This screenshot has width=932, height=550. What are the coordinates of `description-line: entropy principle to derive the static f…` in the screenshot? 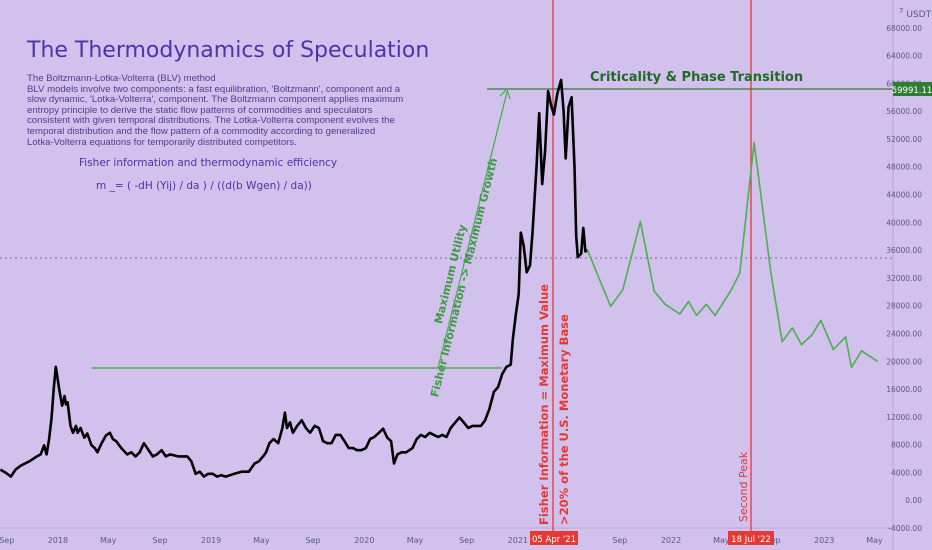 It's located at (200, 110).